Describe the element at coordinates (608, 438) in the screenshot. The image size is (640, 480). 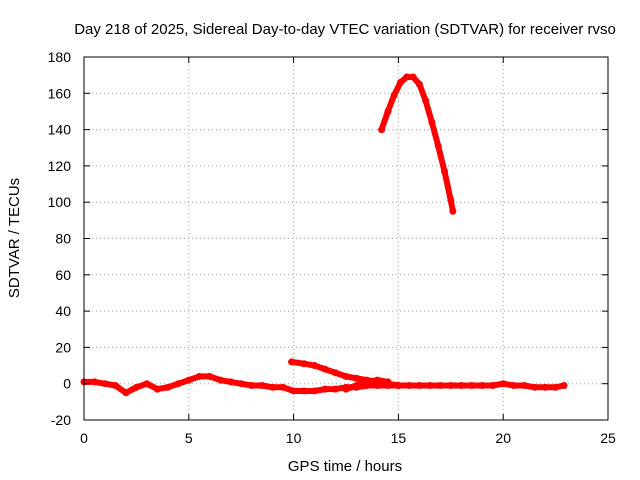
I see `x-tick-label: 25` at that location.